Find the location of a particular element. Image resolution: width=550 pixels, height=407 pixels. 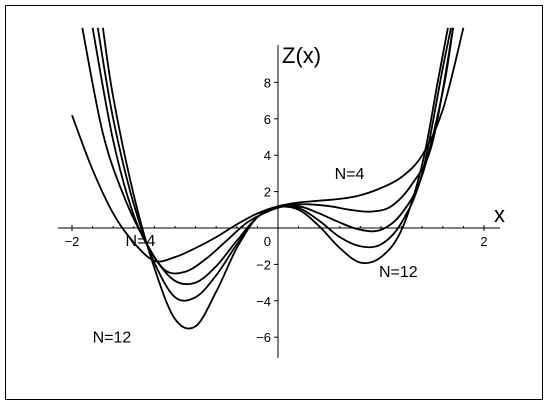

y-tick-label: 2 is located at coordinates (267, 192).